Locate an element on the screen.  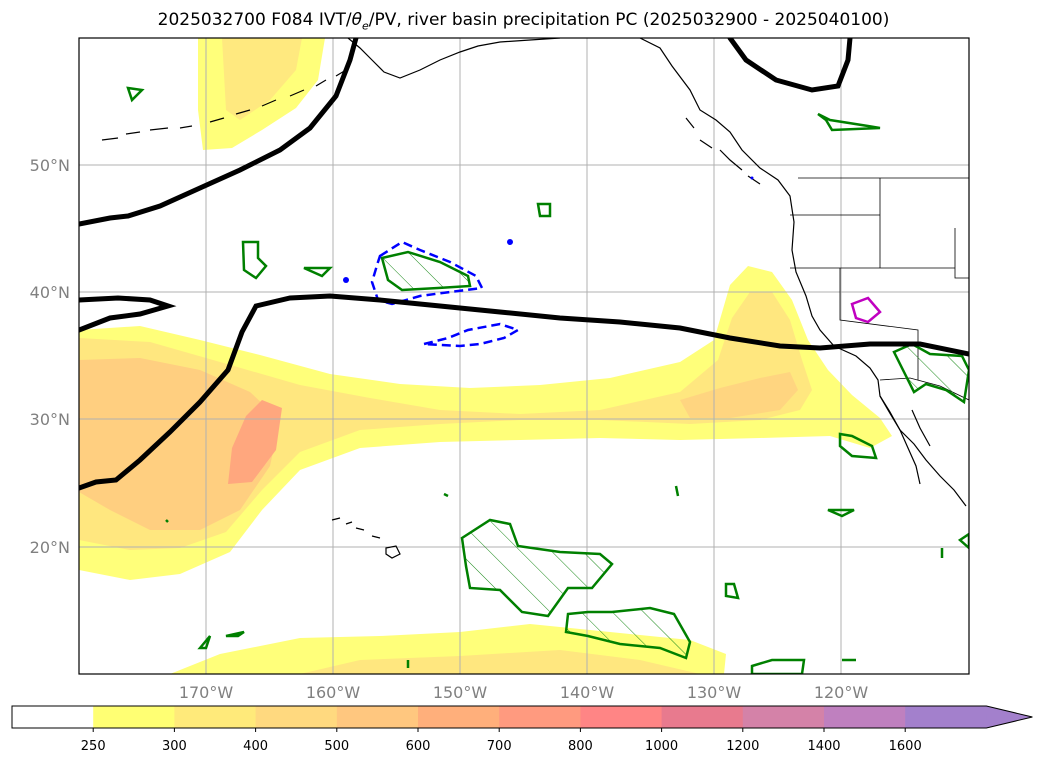
lon-label-150w: 150°W is located at coordinates (460, 692).